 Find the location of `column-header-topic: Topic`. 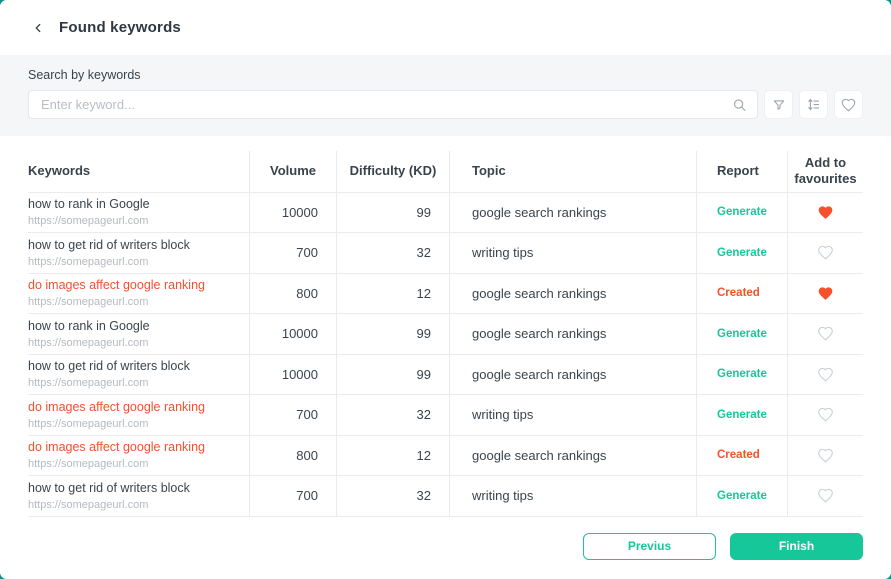

column-header-topic: Topic is located at coordinates (573, 171).